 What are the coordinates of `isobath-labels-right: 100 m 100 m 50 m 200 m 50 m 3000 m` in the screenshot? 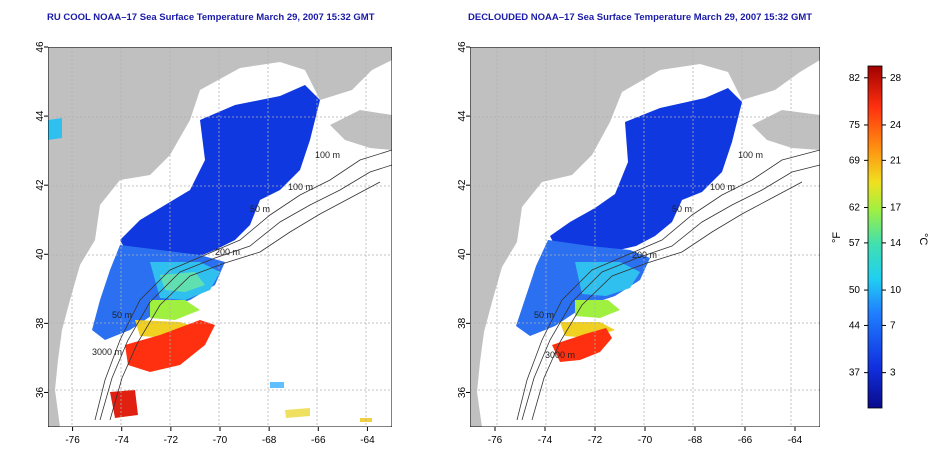 It's located at (648, 255).